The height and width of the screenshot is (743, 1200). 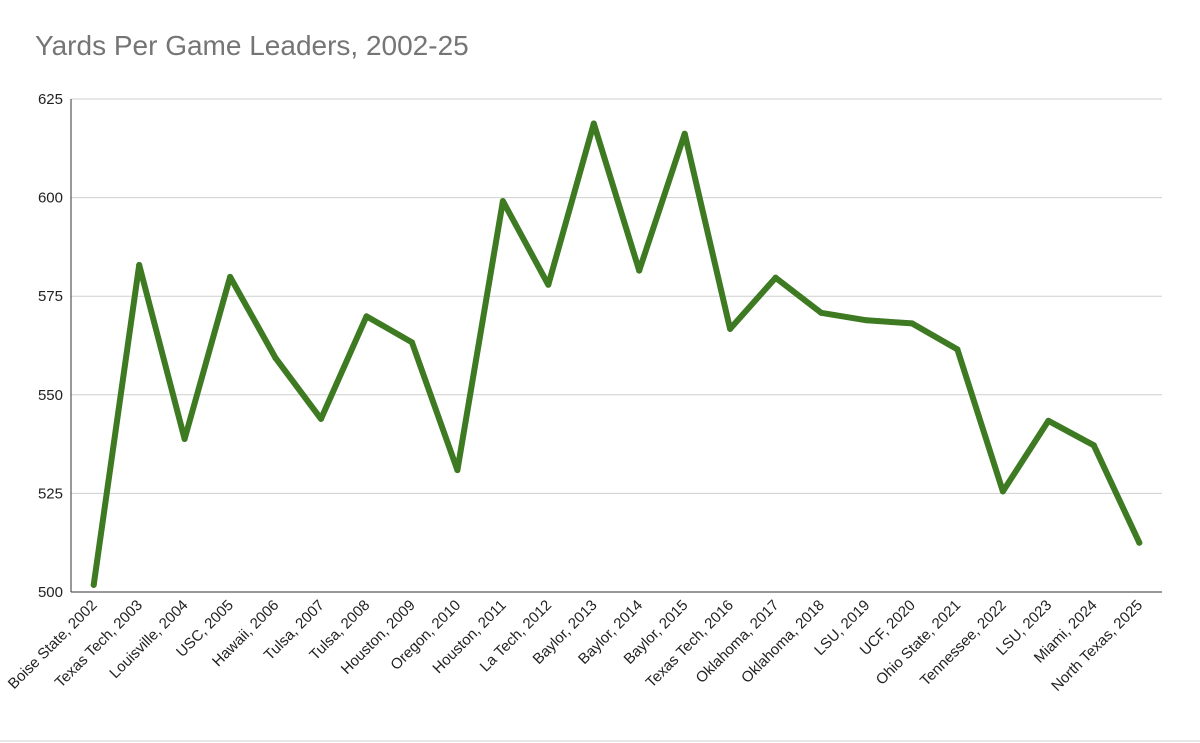 I want to click on x-tick-label: Oklahoma, 2017, so click(x=738, y=642).